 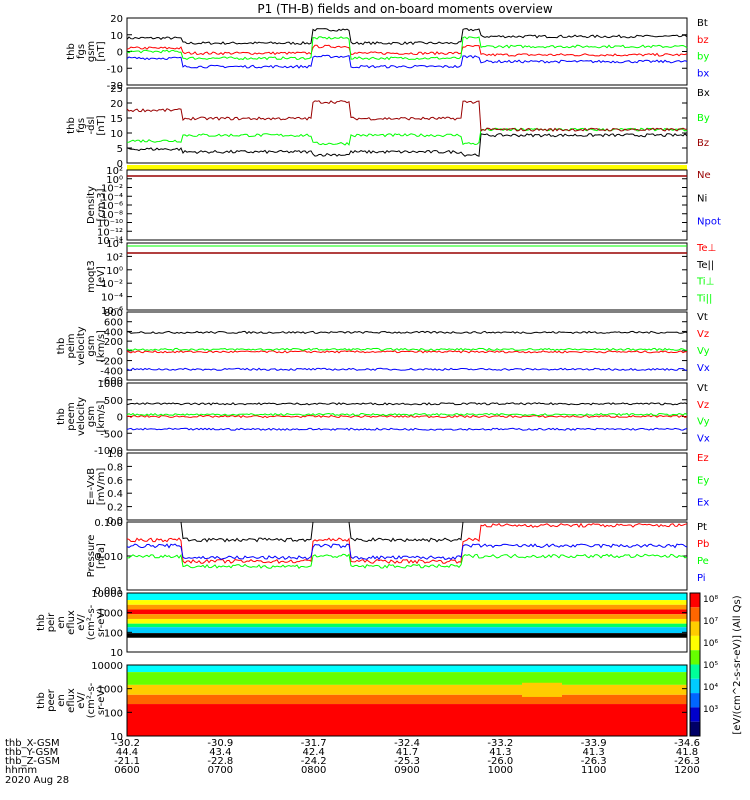 I want to click on series-pt, so click(x=407, y=532).